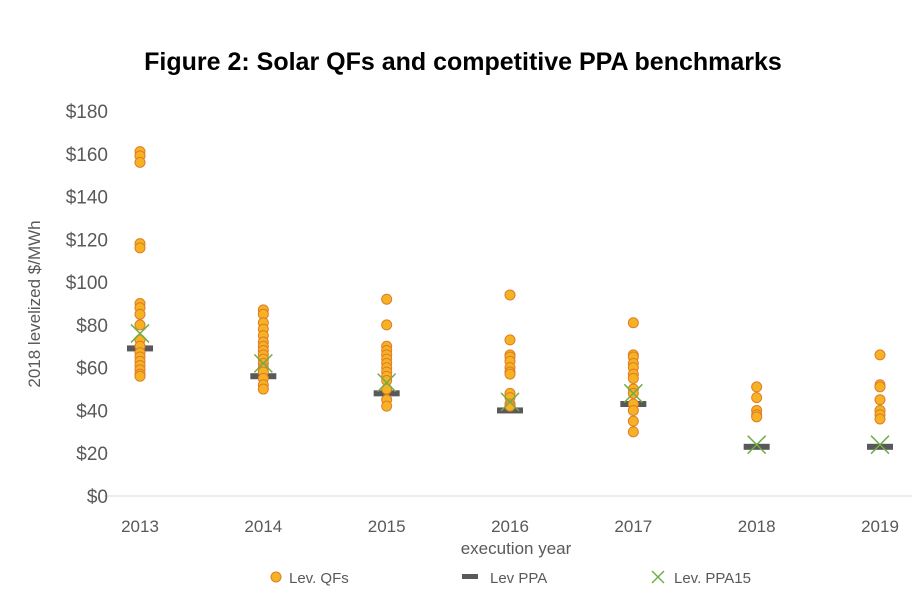  I want to click on x-tick-label: 2019, so click(880, 526).